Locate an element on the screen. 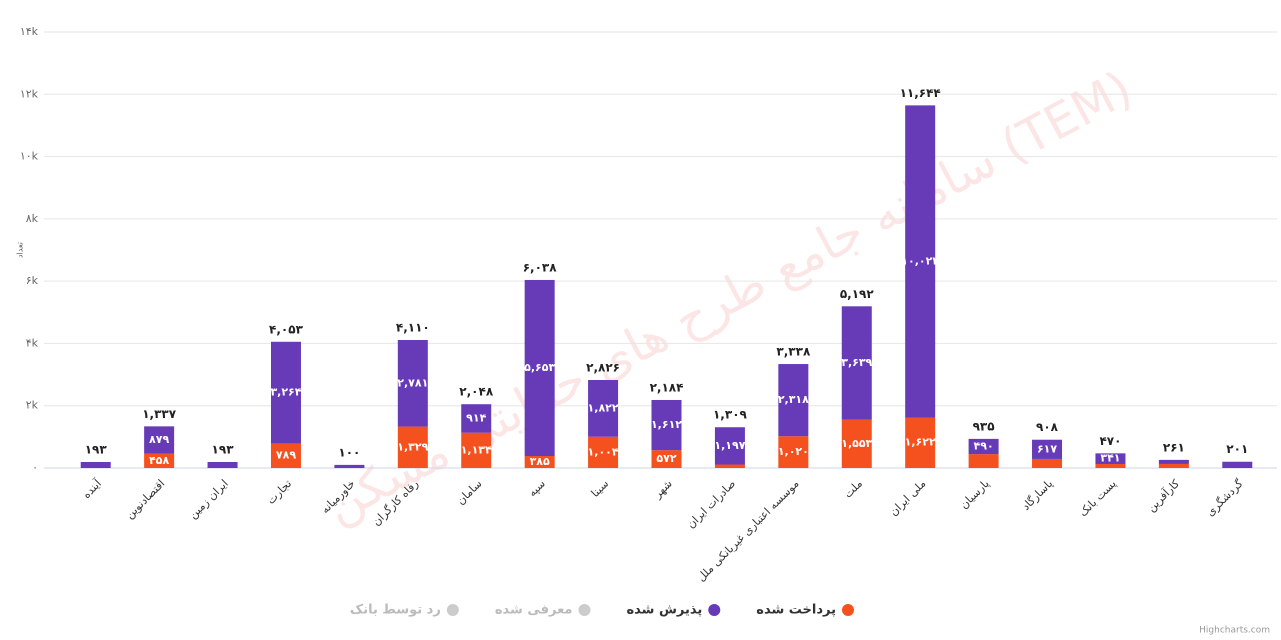  total-label: ۲,۸۲۶ is located at coordinates (603, 367).